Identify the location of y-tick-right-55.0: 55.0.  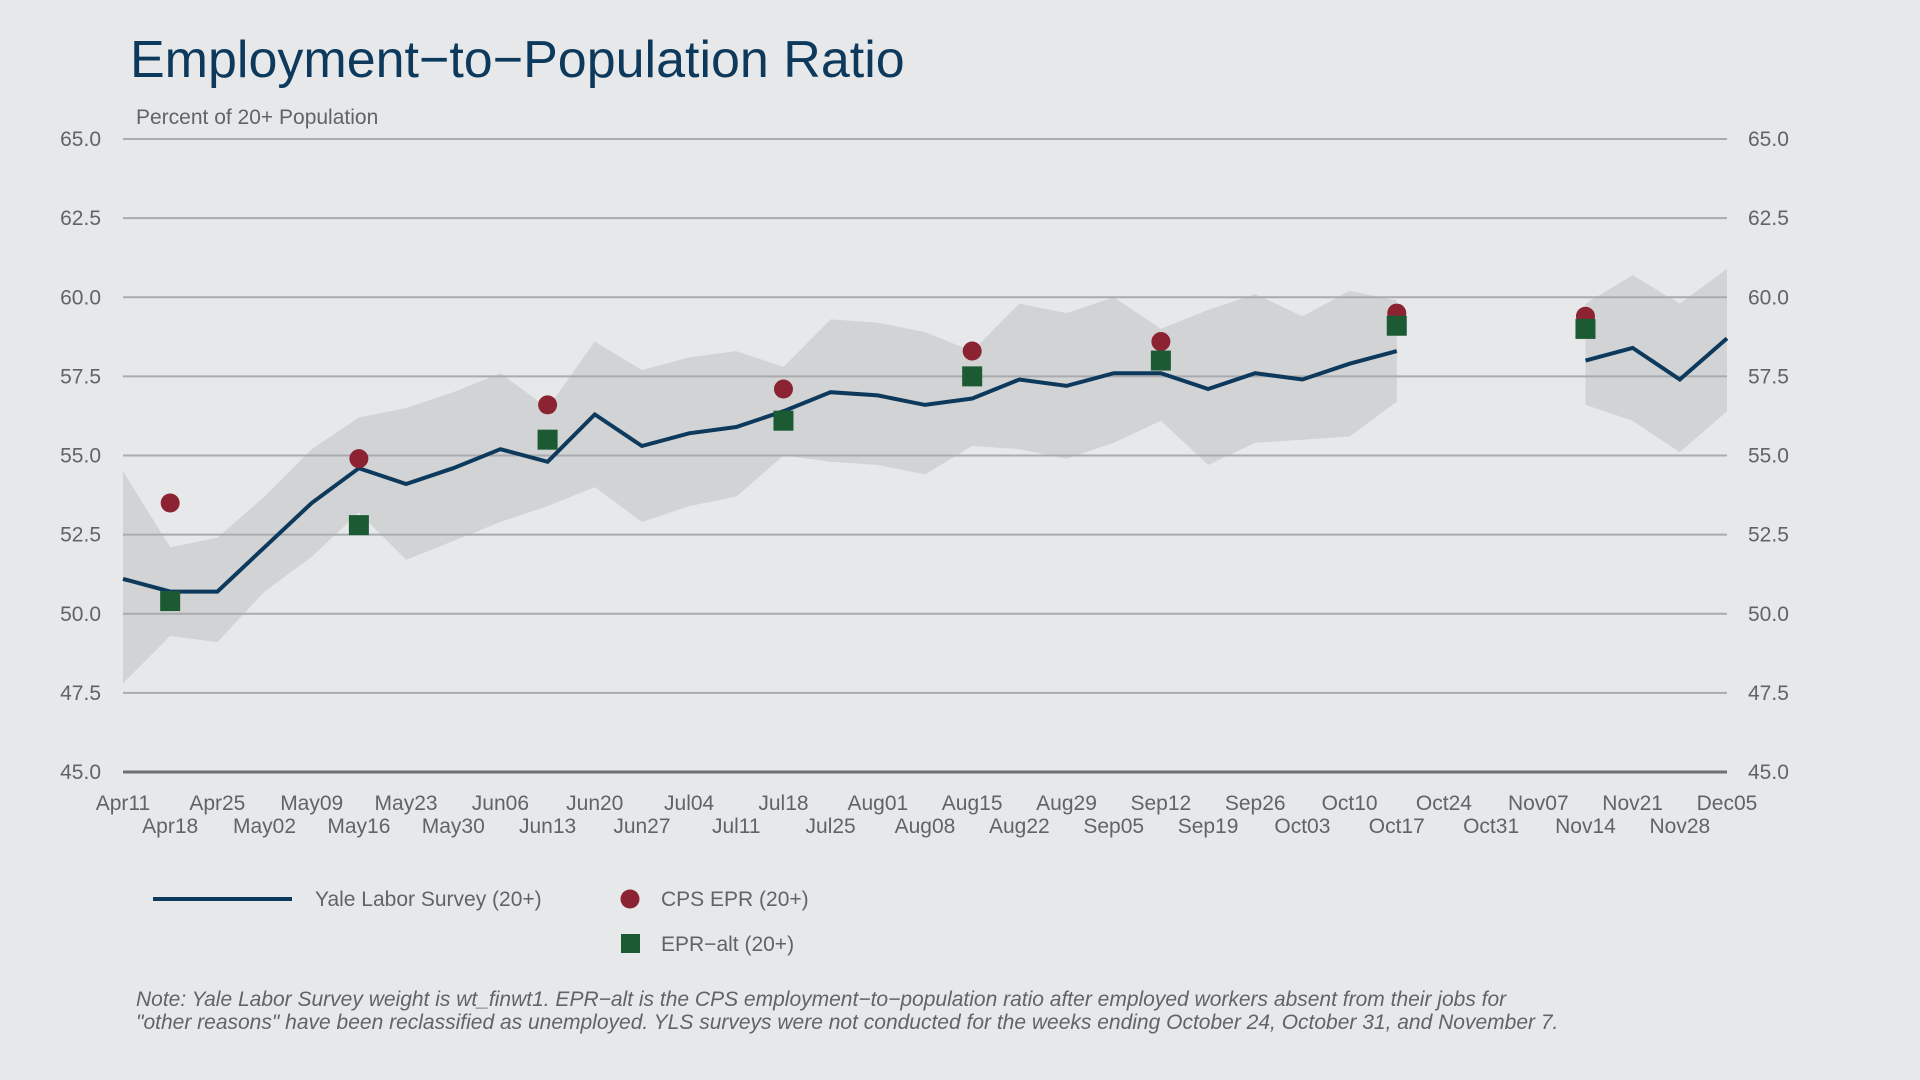
(1768, 456).